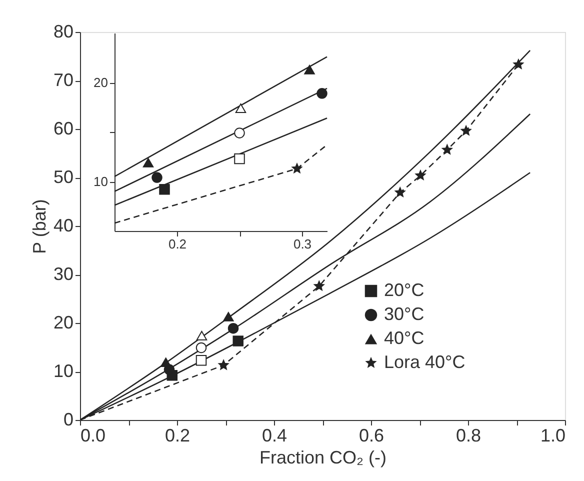 This screenshot has height=481, width=584. I want to click on x-axis-title: Fraction CO₂ (-), so click(323, 458).